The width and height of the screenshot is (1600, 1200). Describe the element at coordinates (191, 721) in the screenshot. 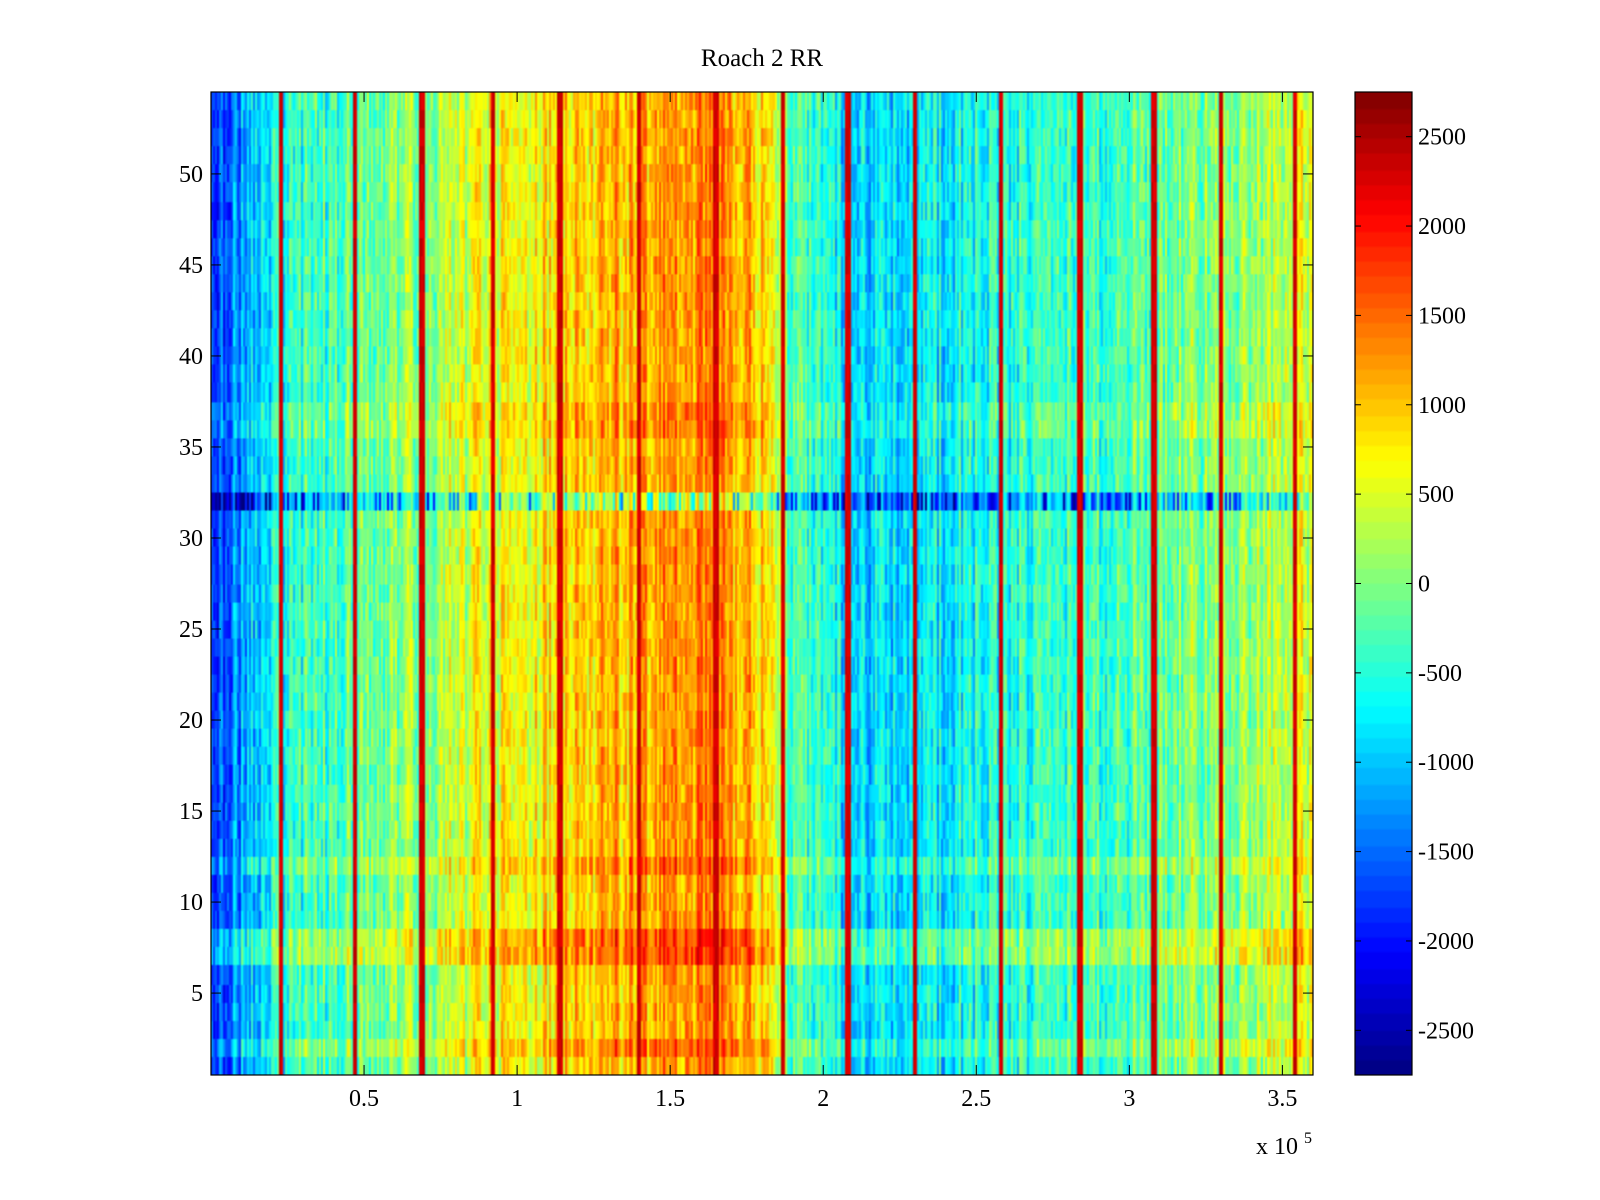

I see `y-tick-label: 20` at that location.